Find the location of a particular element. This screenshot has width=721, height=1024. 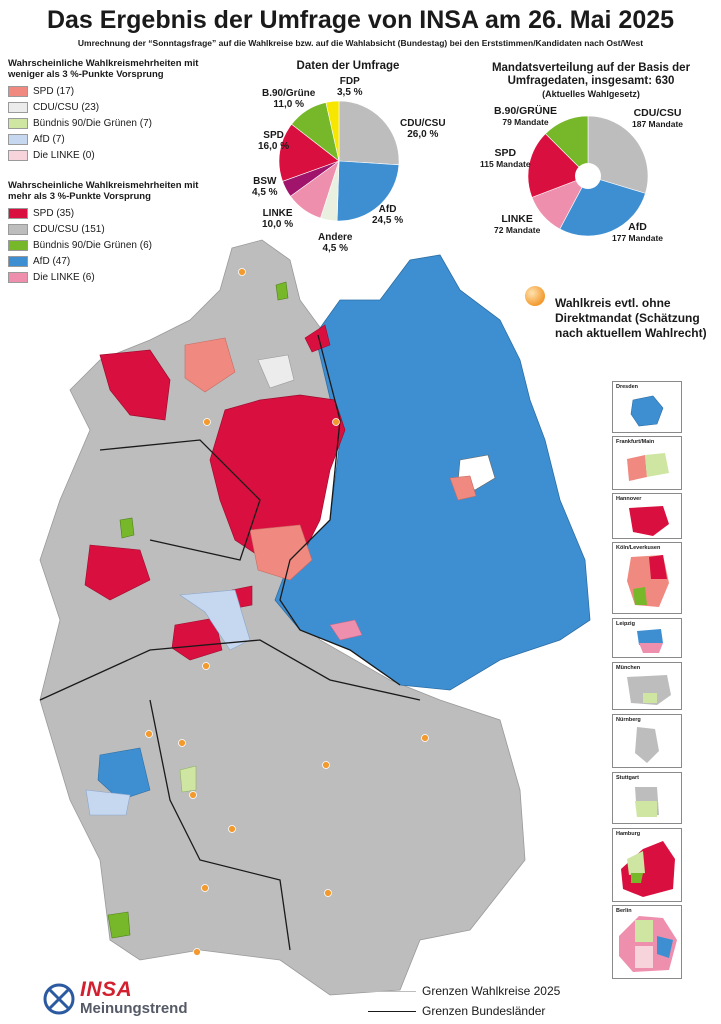

legend-label: CDU/CSU (23) is located at coordinates (66, 107).